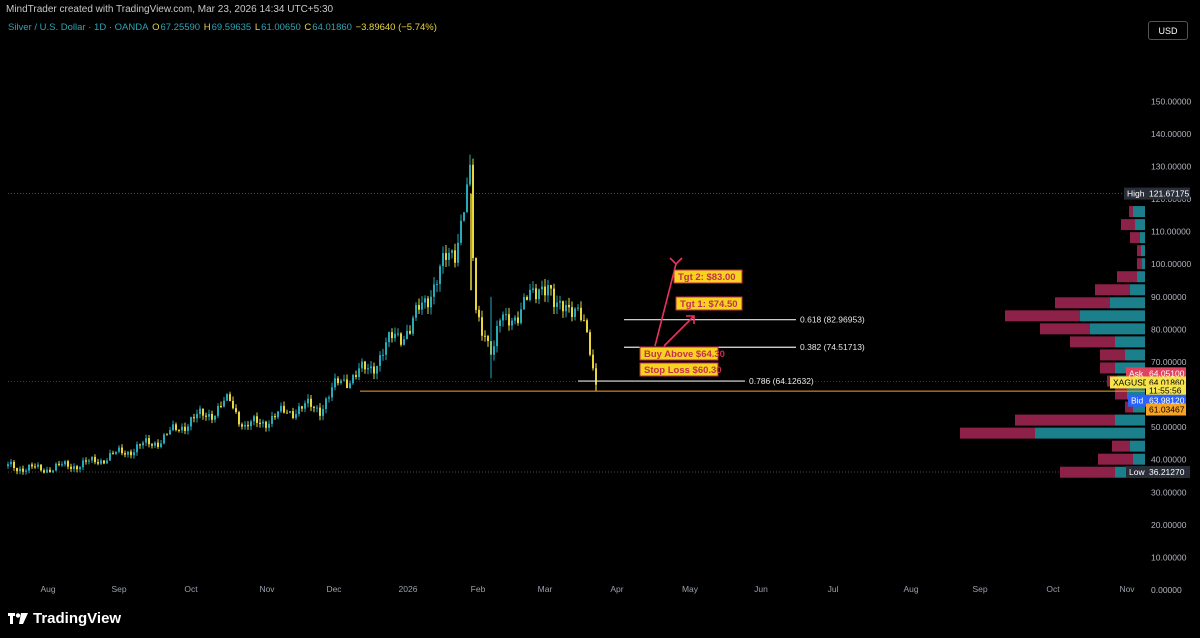 The width and height of the screenshot is (1200, 638). Describe the element at coordinates (1171, 101) in the screenshot. I see `price-tick-0: 150.00000` at that location.